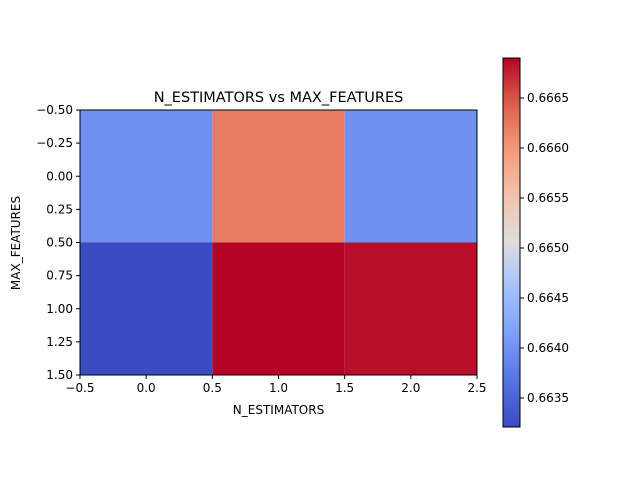  What do you see at coordinates (548, 398) in the screenshot?
I see `colorbar-tick-label: 0.6635` at bounding box center [548, 398].